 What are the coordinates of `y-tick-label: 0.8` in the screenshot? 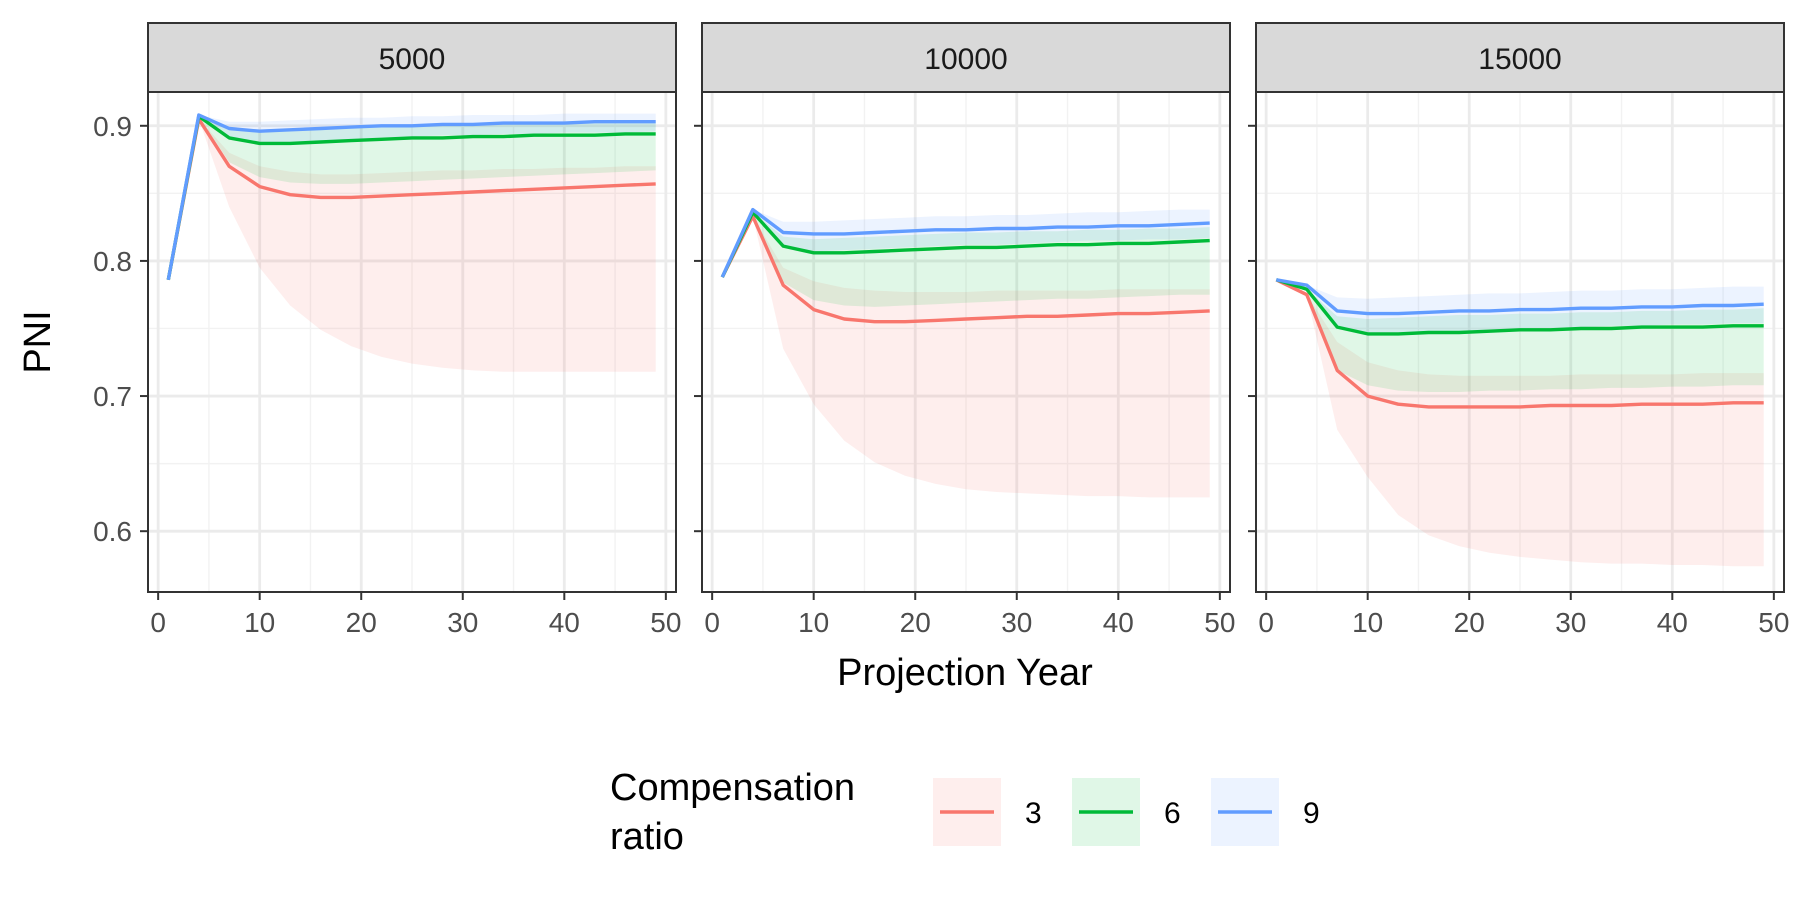 It's located at (112, 261).